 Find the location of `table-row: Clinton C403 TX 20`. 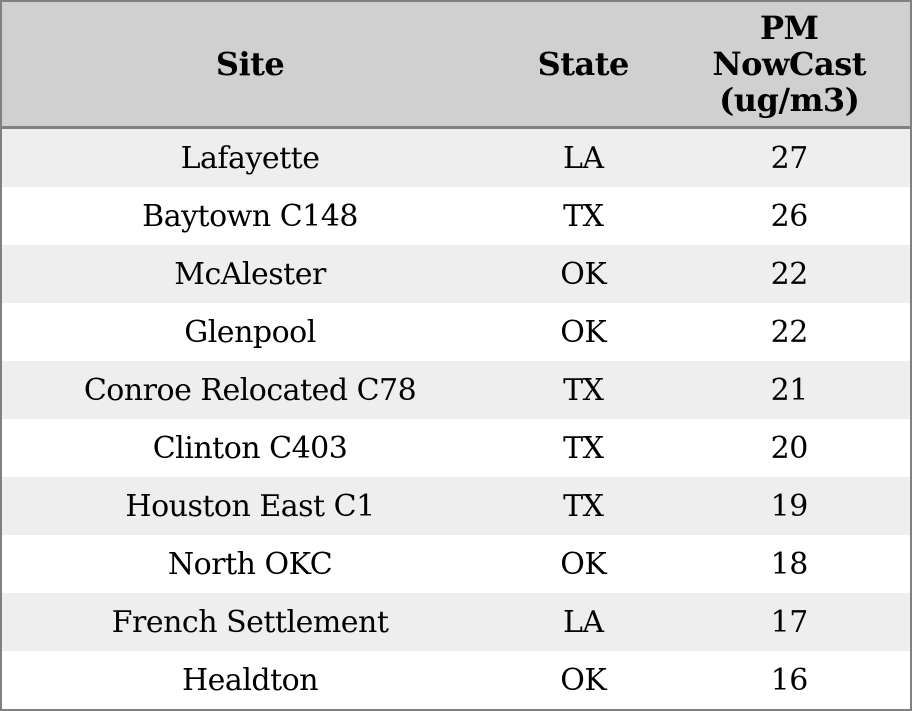

table-row: Clinton C403 TX 20 is located at coordinates (456, 448).